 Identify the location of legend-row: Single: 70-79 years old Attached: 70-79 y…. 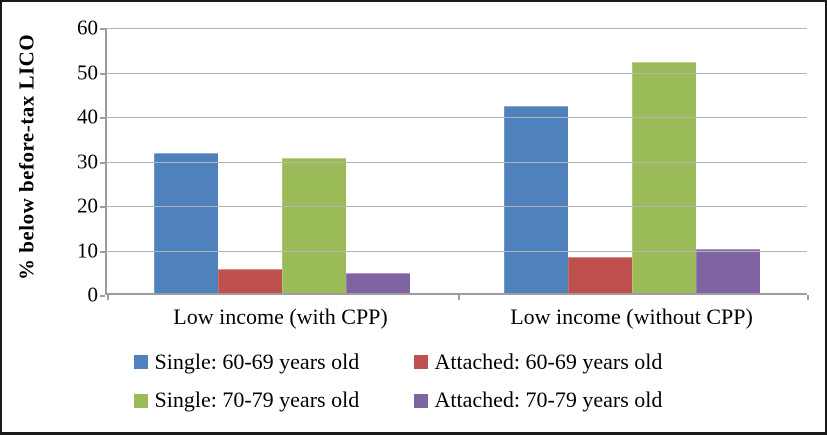
(413, 400).